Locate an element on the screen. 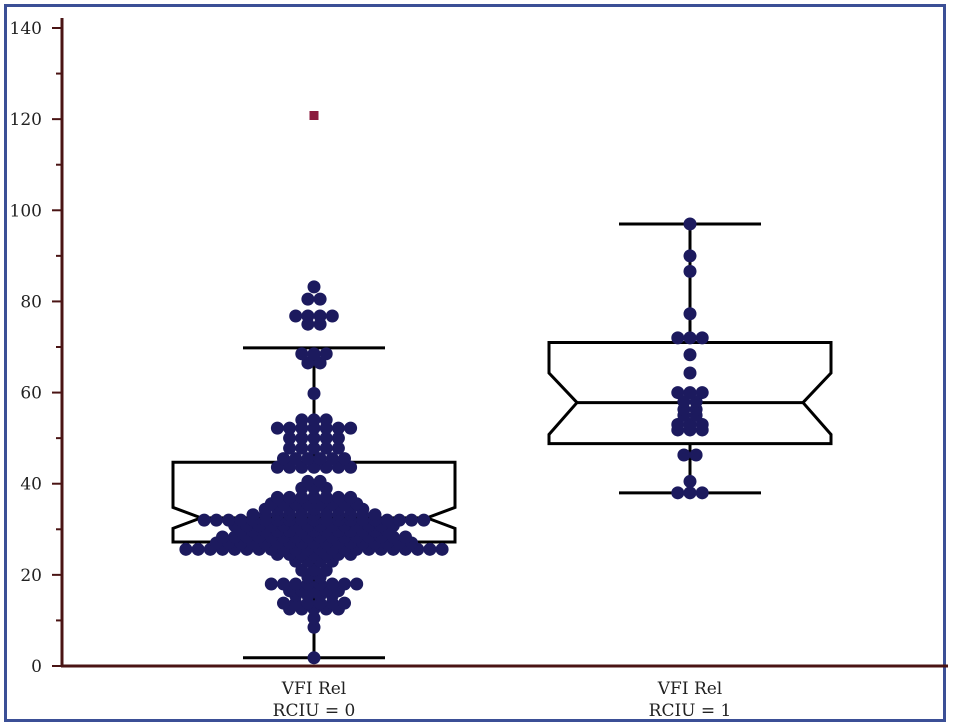 The width and height of the screenshot is (954, 726). y-axis: 0 20 40 60 80 100 120 140 is located at coordinates (37, 347).